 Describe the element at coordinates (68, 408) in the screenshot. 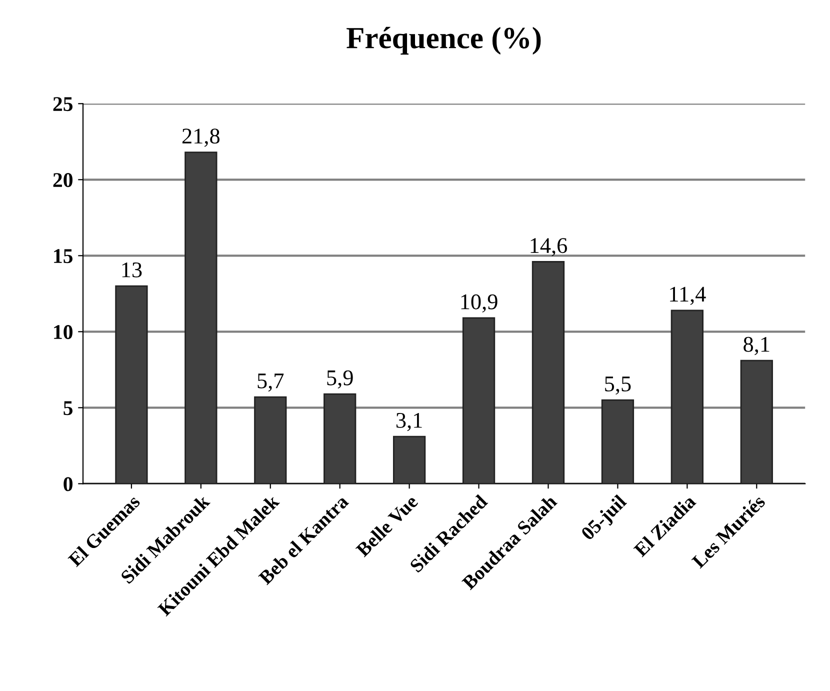

I see `y-tick-label: 5` at that location.